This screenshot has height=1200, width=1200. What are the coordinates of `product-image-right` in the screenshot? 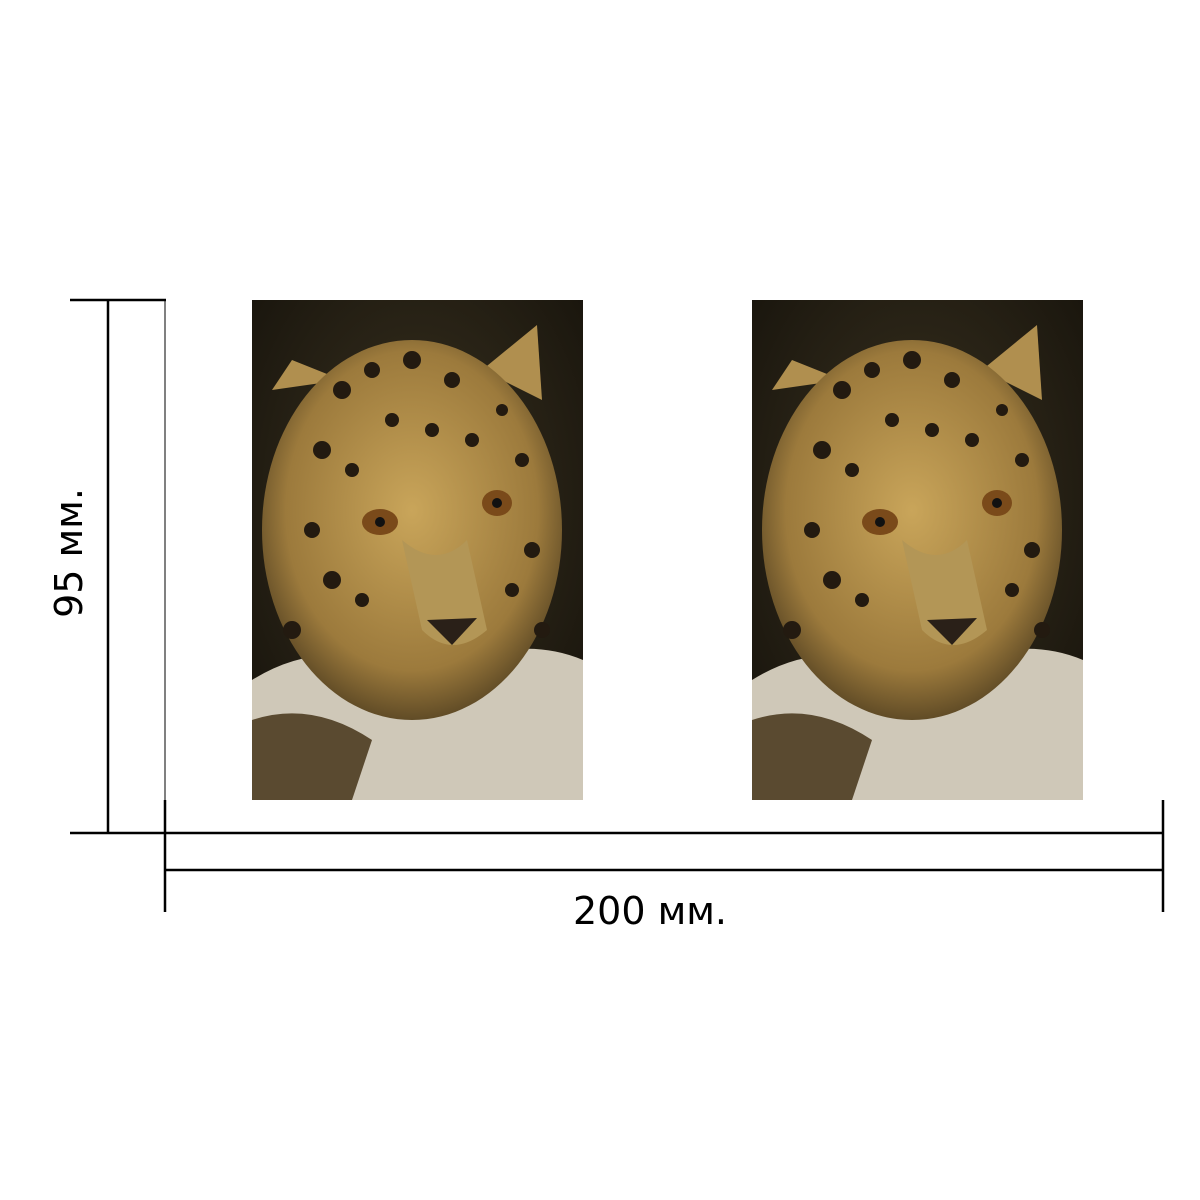 It's located at (917, 550).